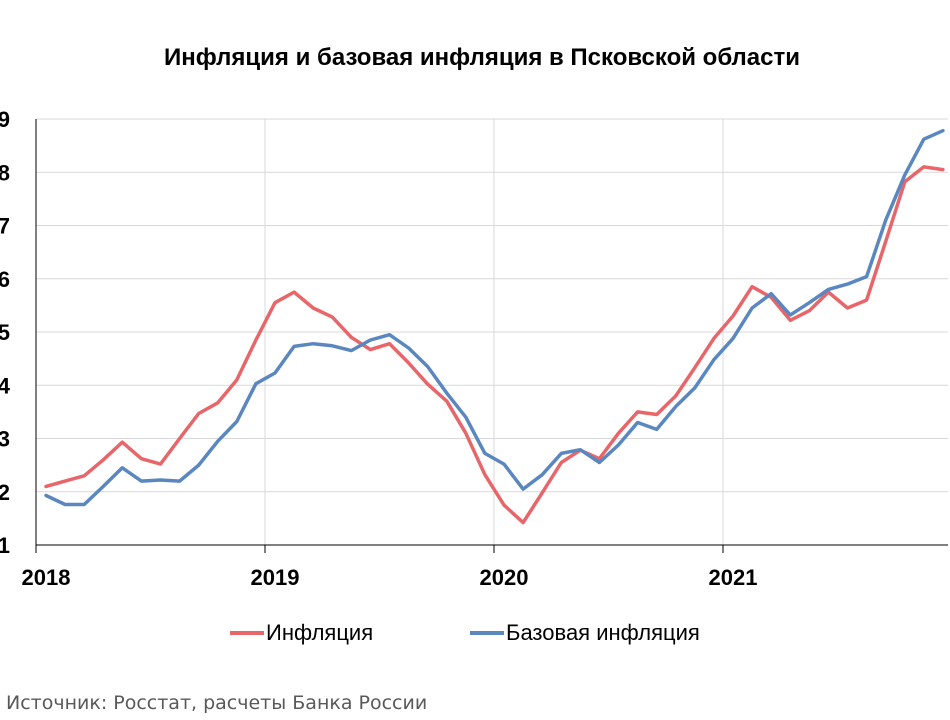  Describe the element at coordinates (504, 577) in the screenshot. I see `x-tick-label: 2020` at that location.